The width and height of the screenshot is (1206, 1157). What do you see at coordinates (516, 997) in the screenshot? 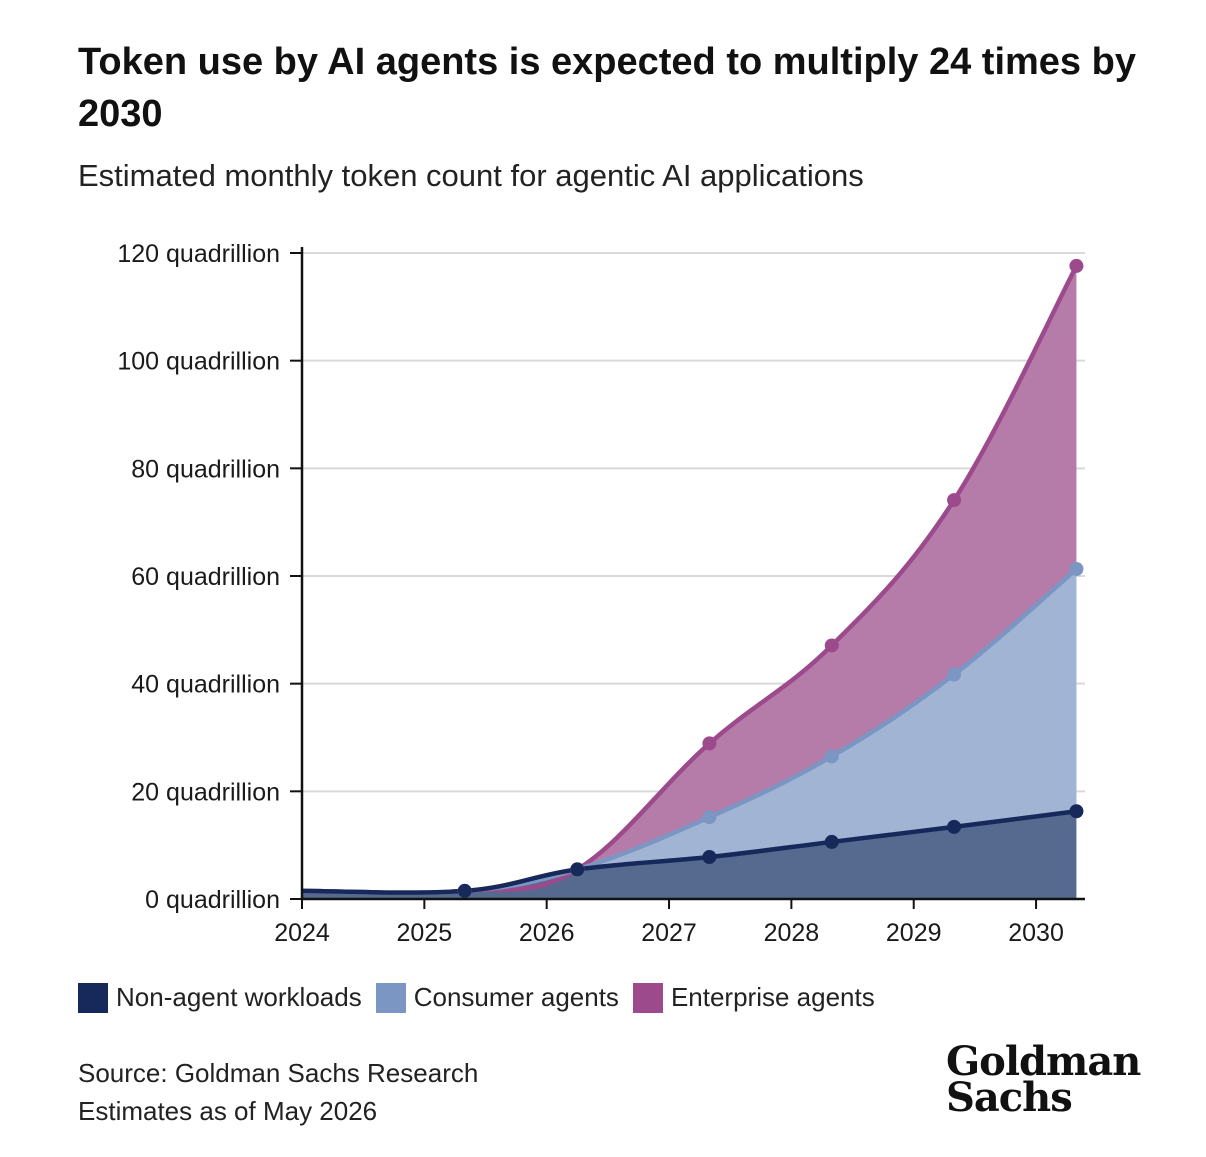
I see `legend-label-consumer: Consumer agents` at bounding box center [516, 997].